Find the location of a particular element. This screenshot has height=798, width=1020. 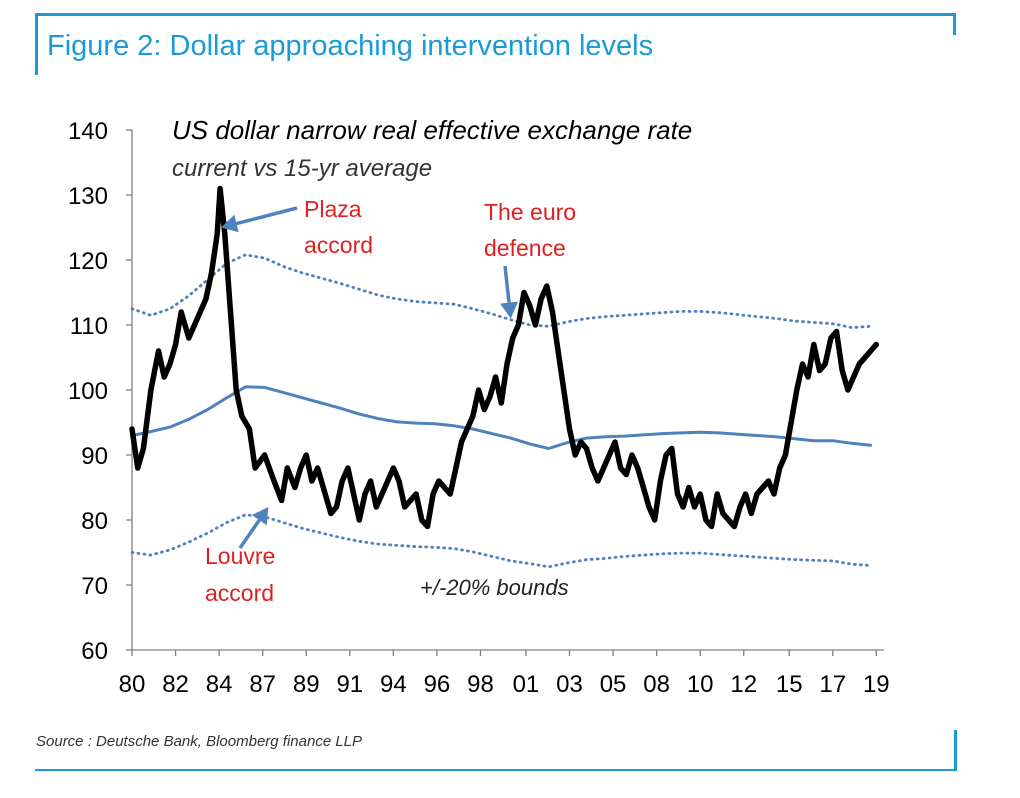

x-tick-label: 15 is located at coordinates (789, 684).